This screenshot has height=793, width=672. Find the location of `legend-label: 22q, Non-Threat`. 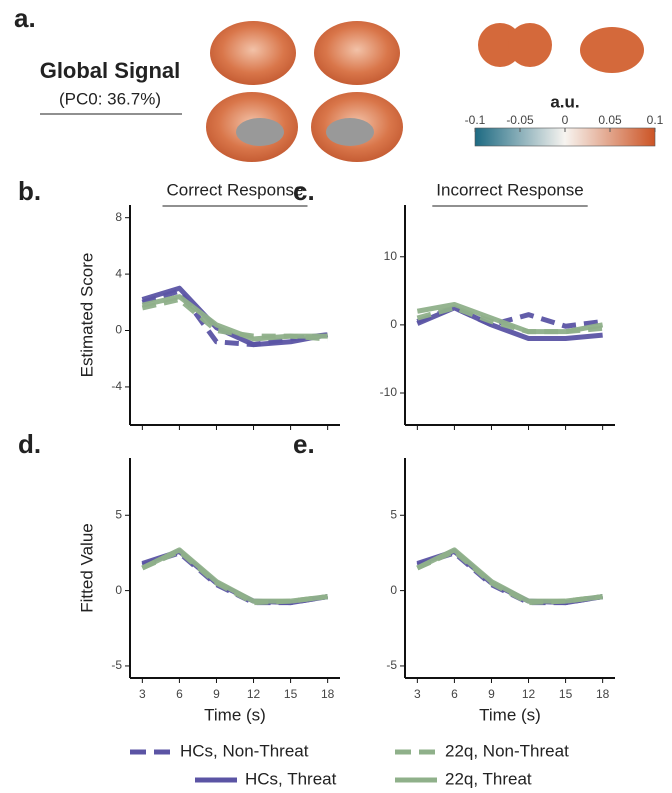

legend-label: 22q, Non-Threat is located at coordinates (507, 750).